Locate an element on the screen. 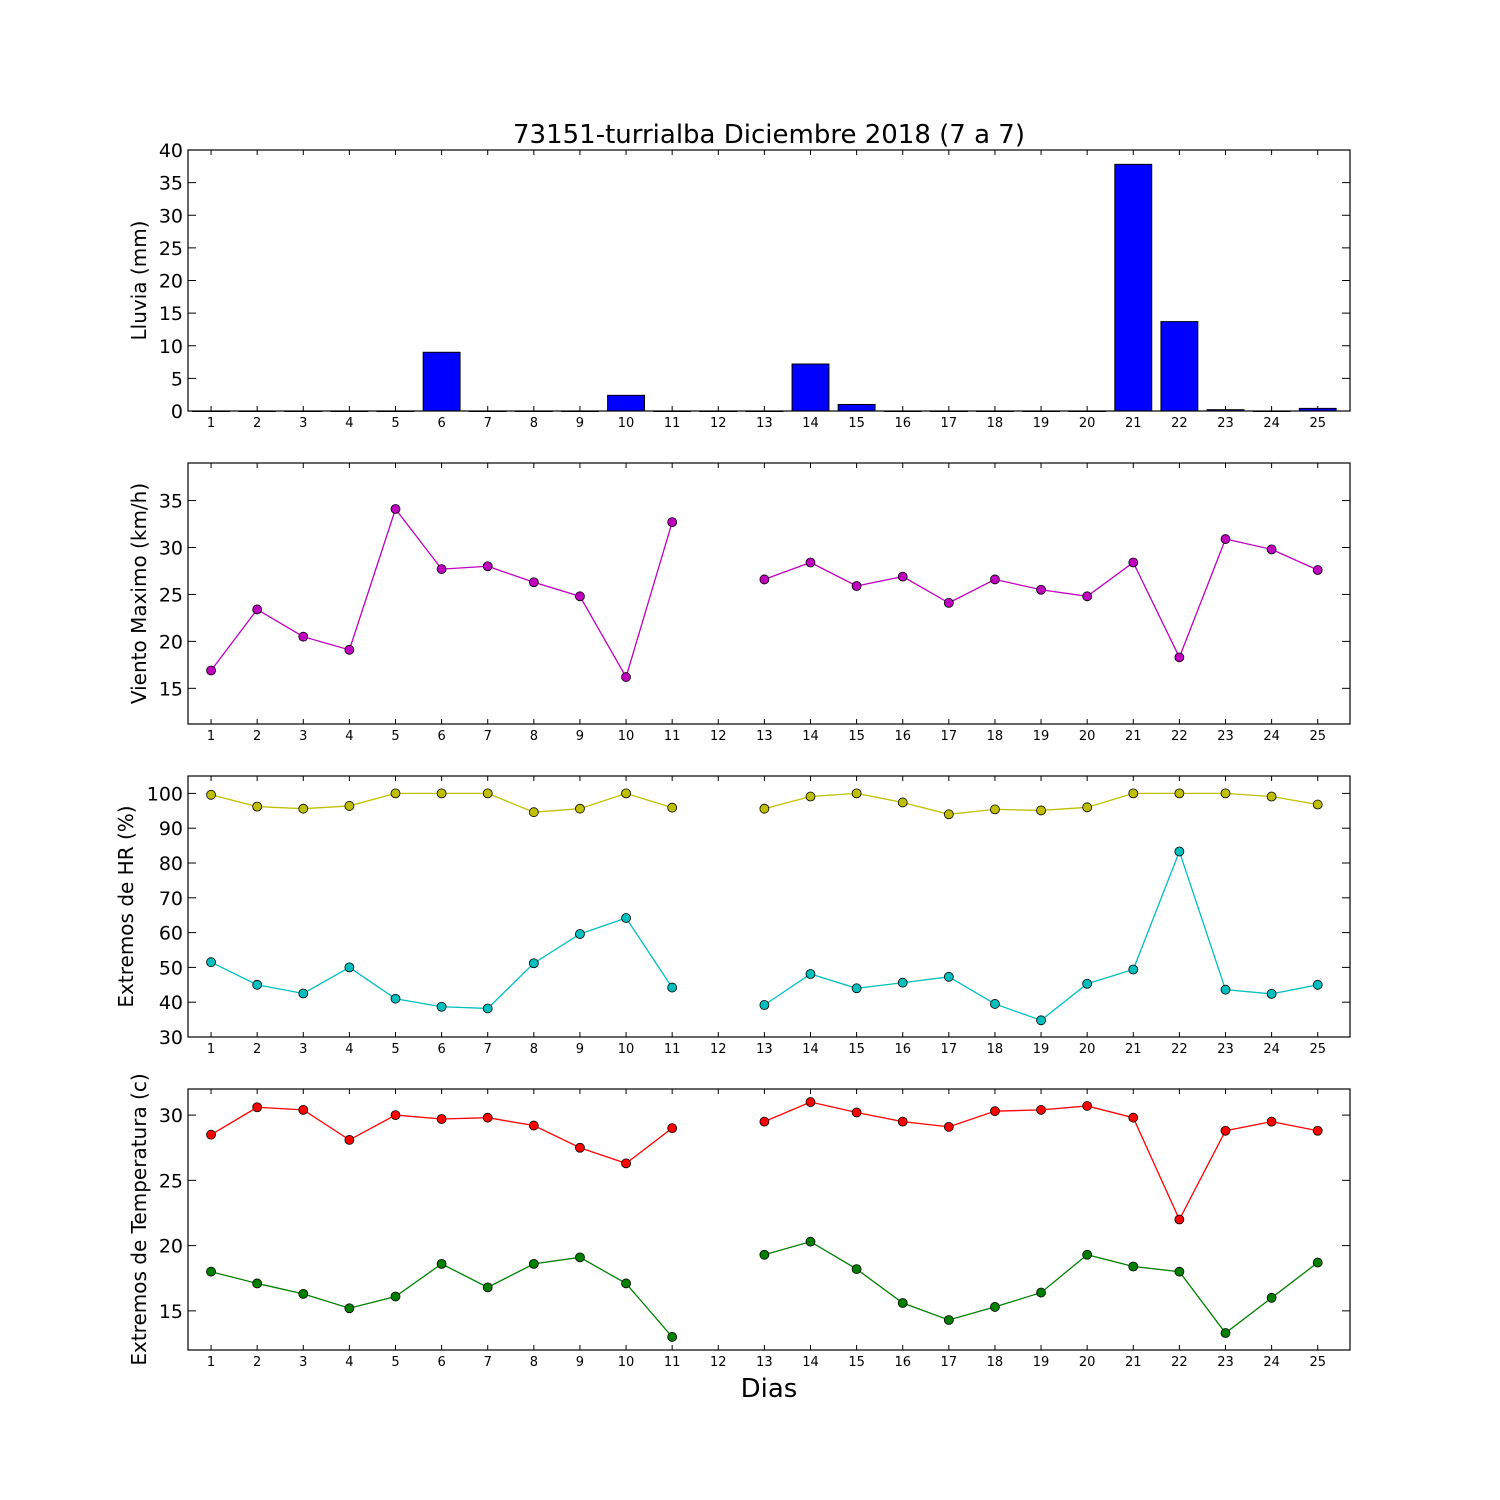 This screenshot has height=1500, width=1500. y-tick-label: 35 is located at coordinates (171, 184).